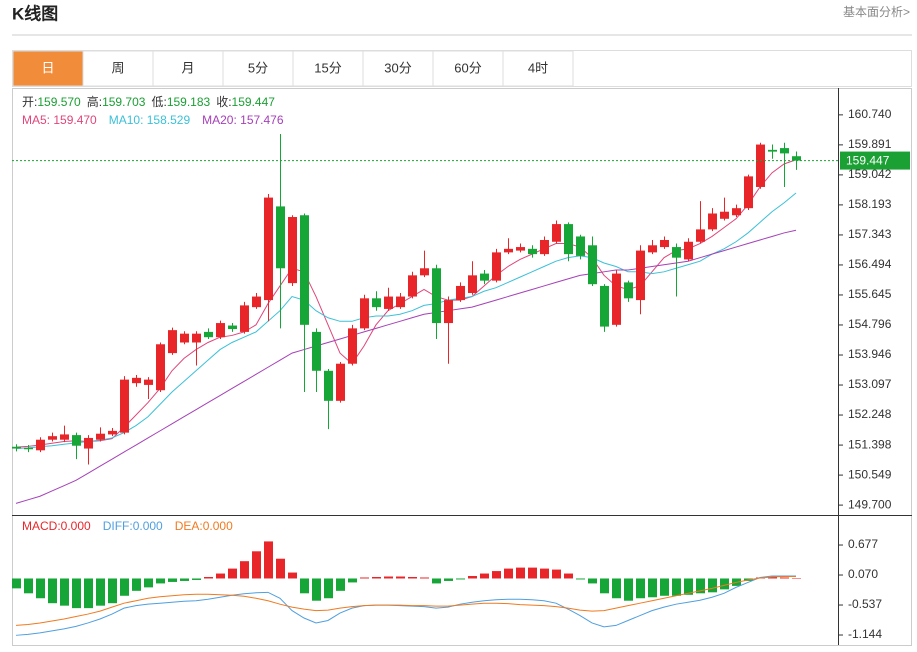 Image resolution: width=917 pixels, height=652 pixels. Describe the element at coordinates (865, 604) in the screenshot. I see `y-tick-label: -0.537` at that location.